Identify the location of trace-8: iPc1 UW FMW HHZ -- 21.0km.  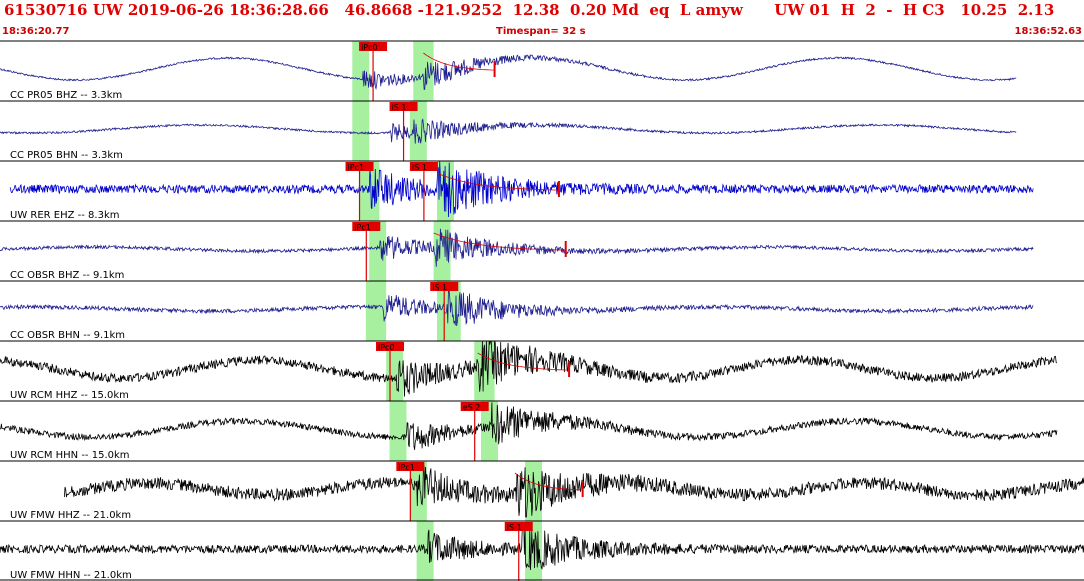
(542, 490).